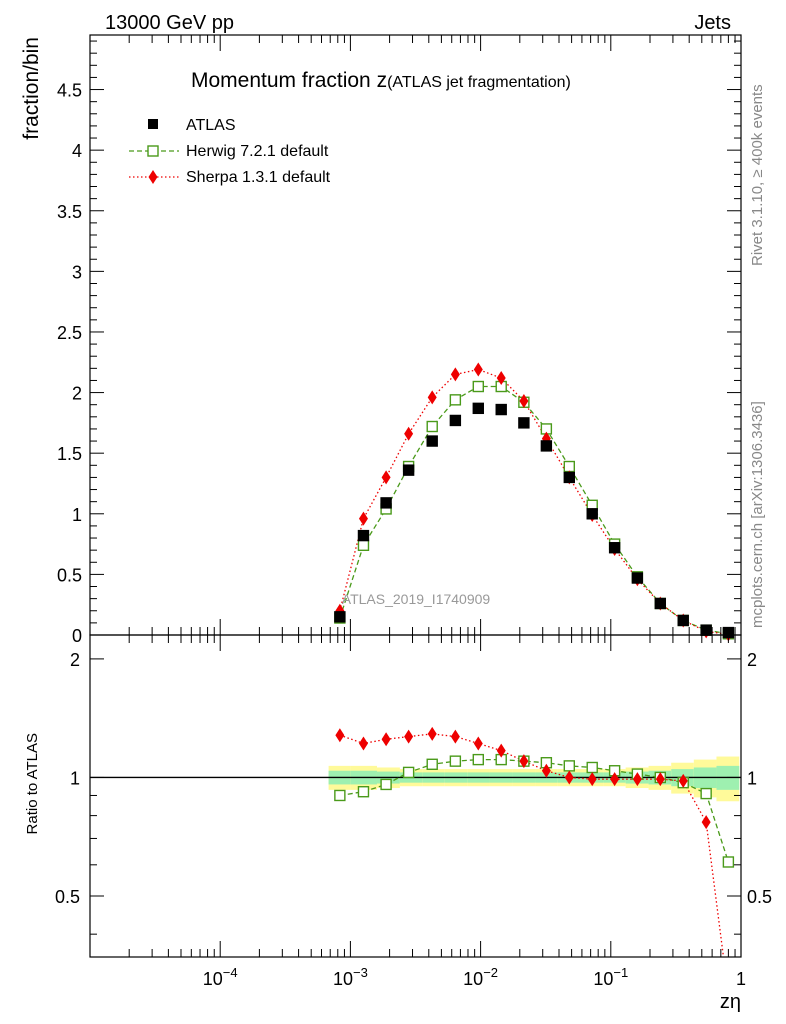 This screenshot has width=786, height=1024. Describe the element at coordinates (77, 272) in the screenshot. I see `main-y-tick-label: 3` at that location.